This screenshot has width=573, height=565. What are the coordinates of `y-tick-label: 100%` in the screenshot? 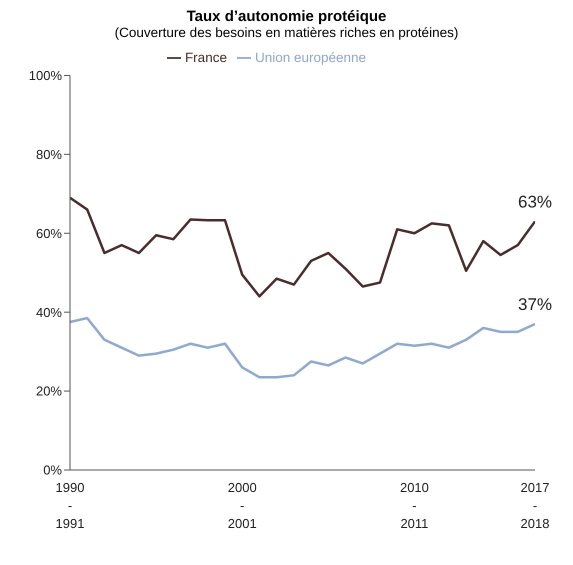 It's located at (45, 76).